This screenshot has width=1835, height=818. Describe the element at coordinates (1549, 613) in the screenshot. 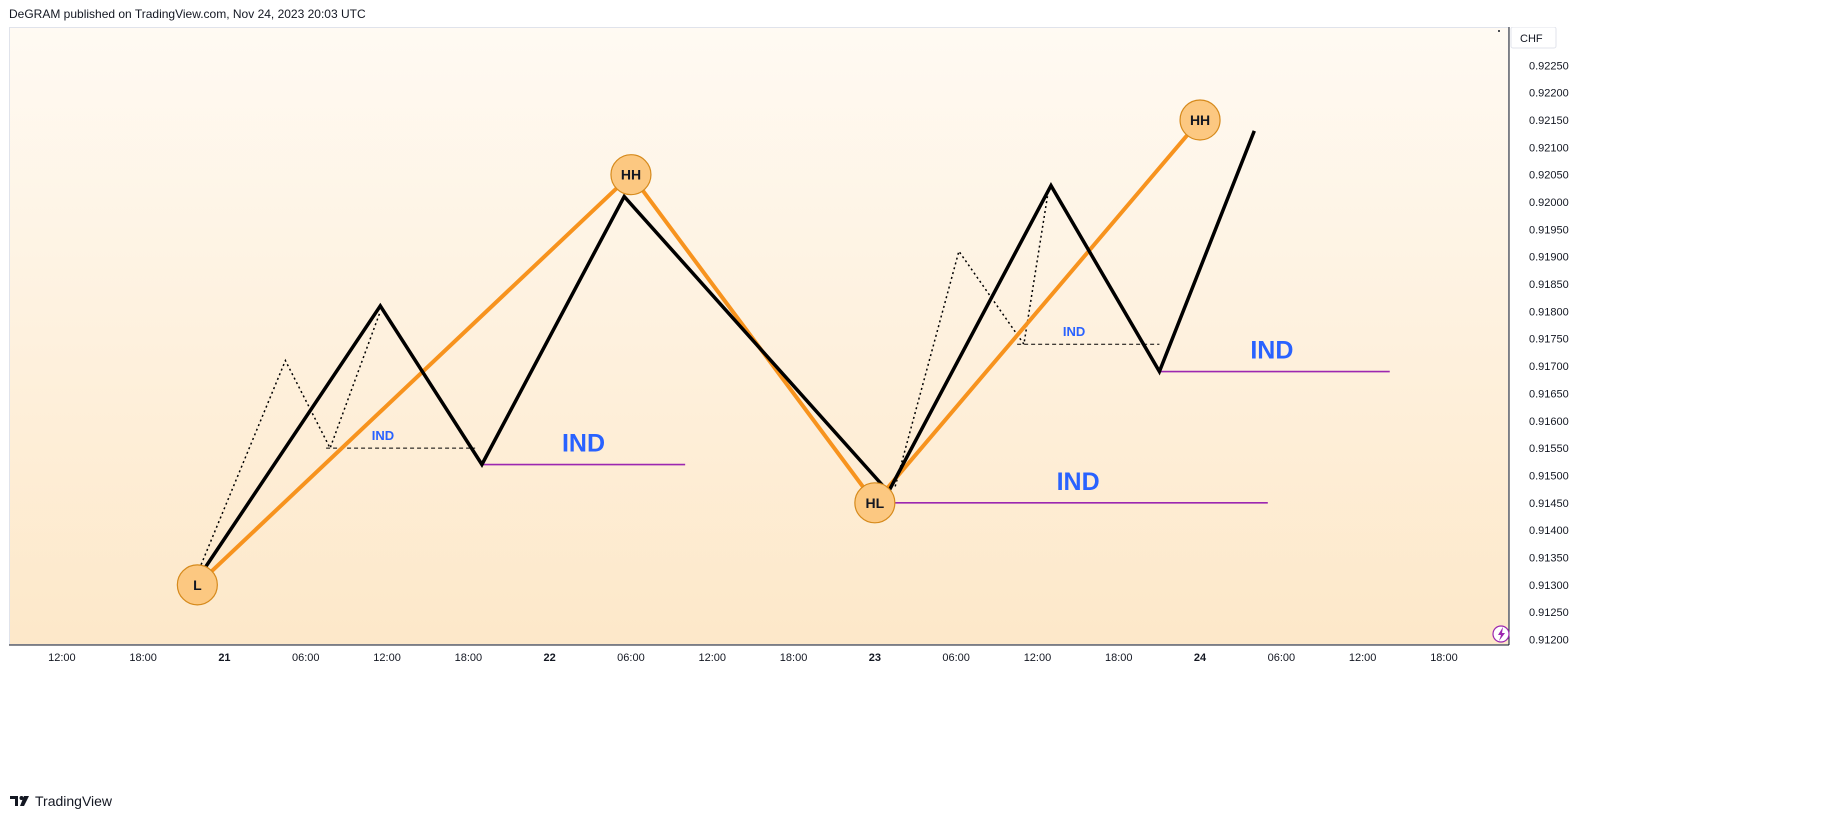

I see `y-tick-label: 0.91250` at that location.